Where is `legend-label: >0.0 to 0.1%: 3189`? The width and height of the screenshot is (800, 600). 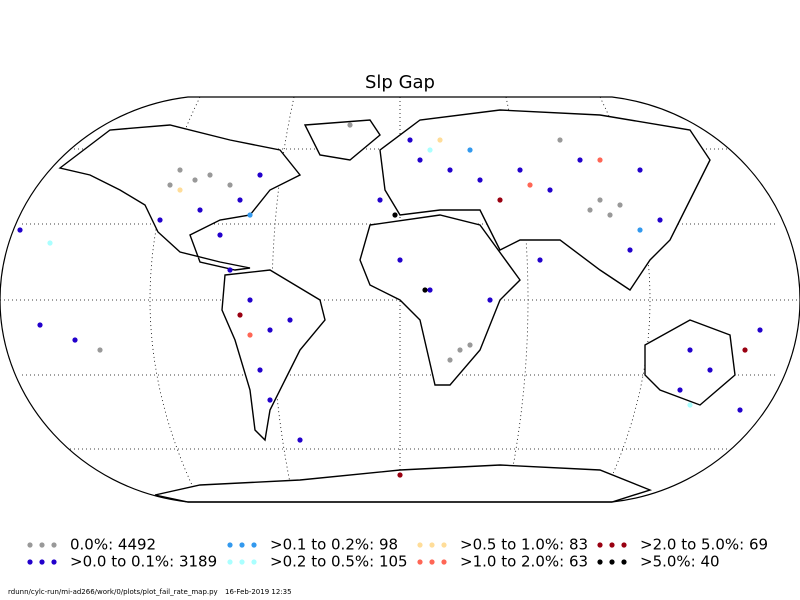
legend-label: >0.0 to 0.1%: 3189 is located at coordinates (143, 562).